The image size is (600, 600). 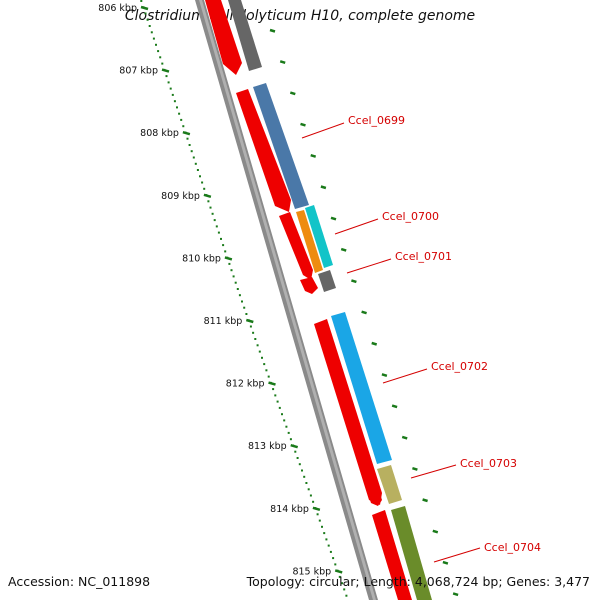 What do you see at coordinates (376, 120) in the screenshot?
I see `gene-label-ccel-0699: Ccel_0699` at bounding box center [376, 120].